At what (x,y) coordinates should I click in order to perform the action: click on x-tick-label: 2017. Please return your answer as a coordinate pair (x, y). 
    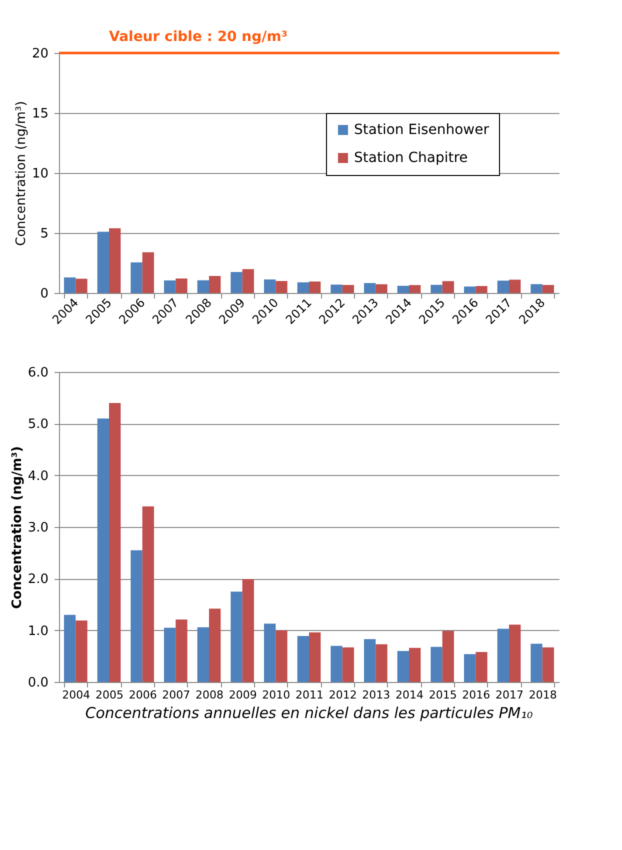
    Looking at the image, I should click on (510, 695).